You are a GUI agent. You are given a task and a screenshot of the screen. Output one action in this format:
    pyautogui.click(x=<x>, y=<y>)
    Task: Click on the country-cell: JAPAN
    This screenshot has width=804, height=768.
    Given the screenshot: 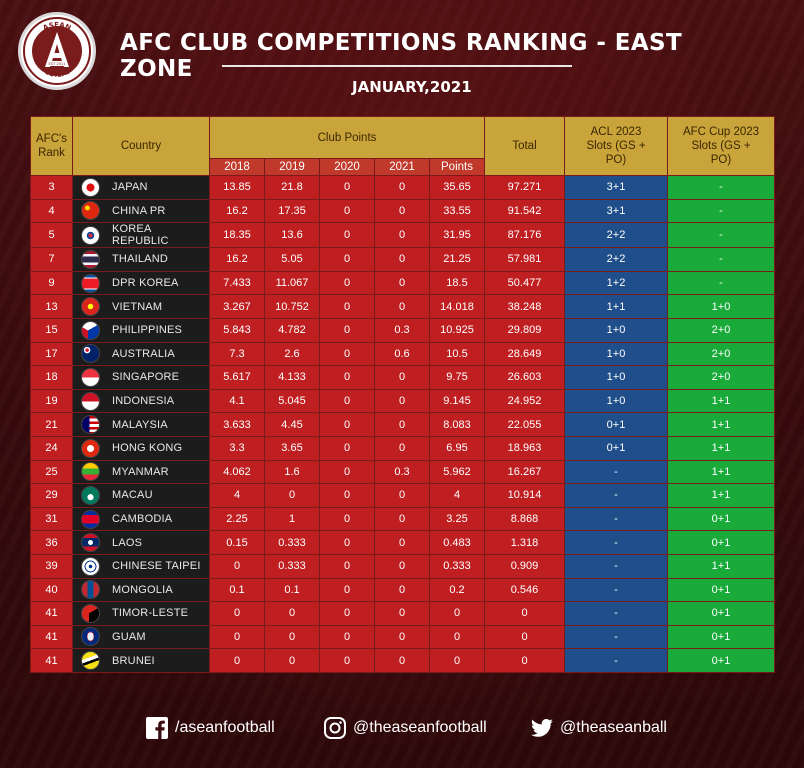 What is the action you would take?
    pyautogui.click(x=141, y=187)
    